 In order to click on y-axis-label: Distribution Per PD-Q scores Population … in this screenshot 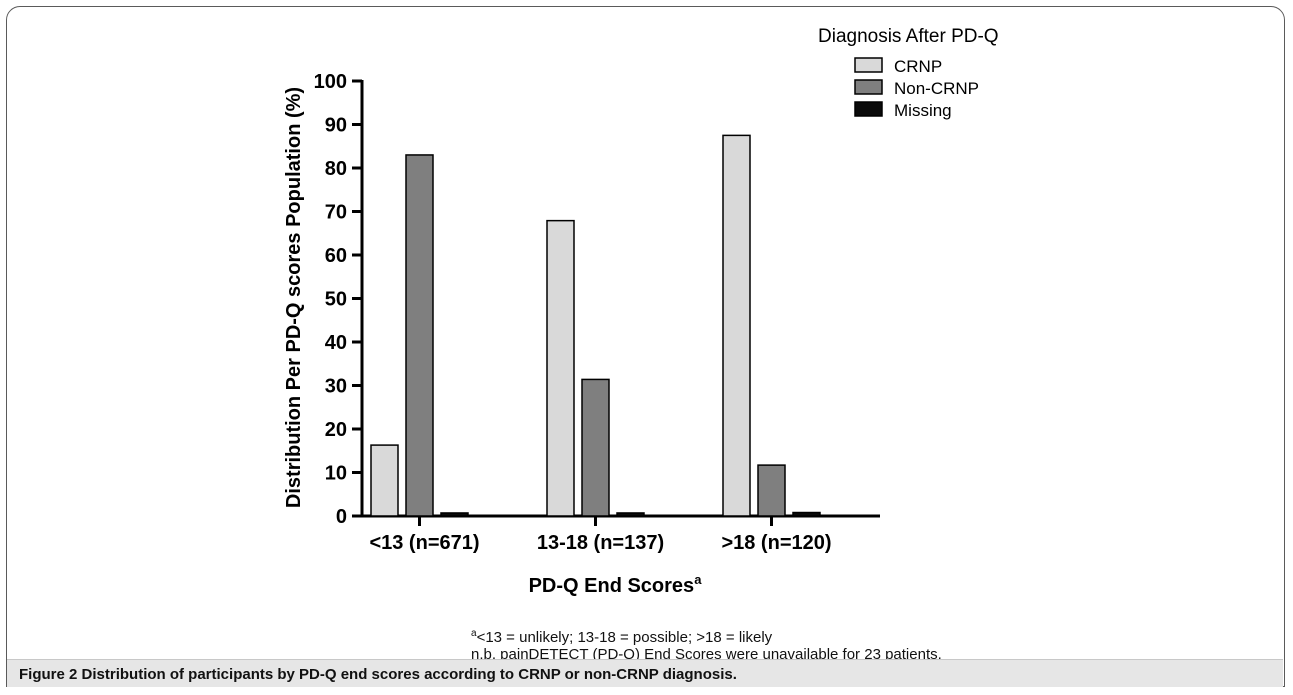, I will do `click(294, 297)`.